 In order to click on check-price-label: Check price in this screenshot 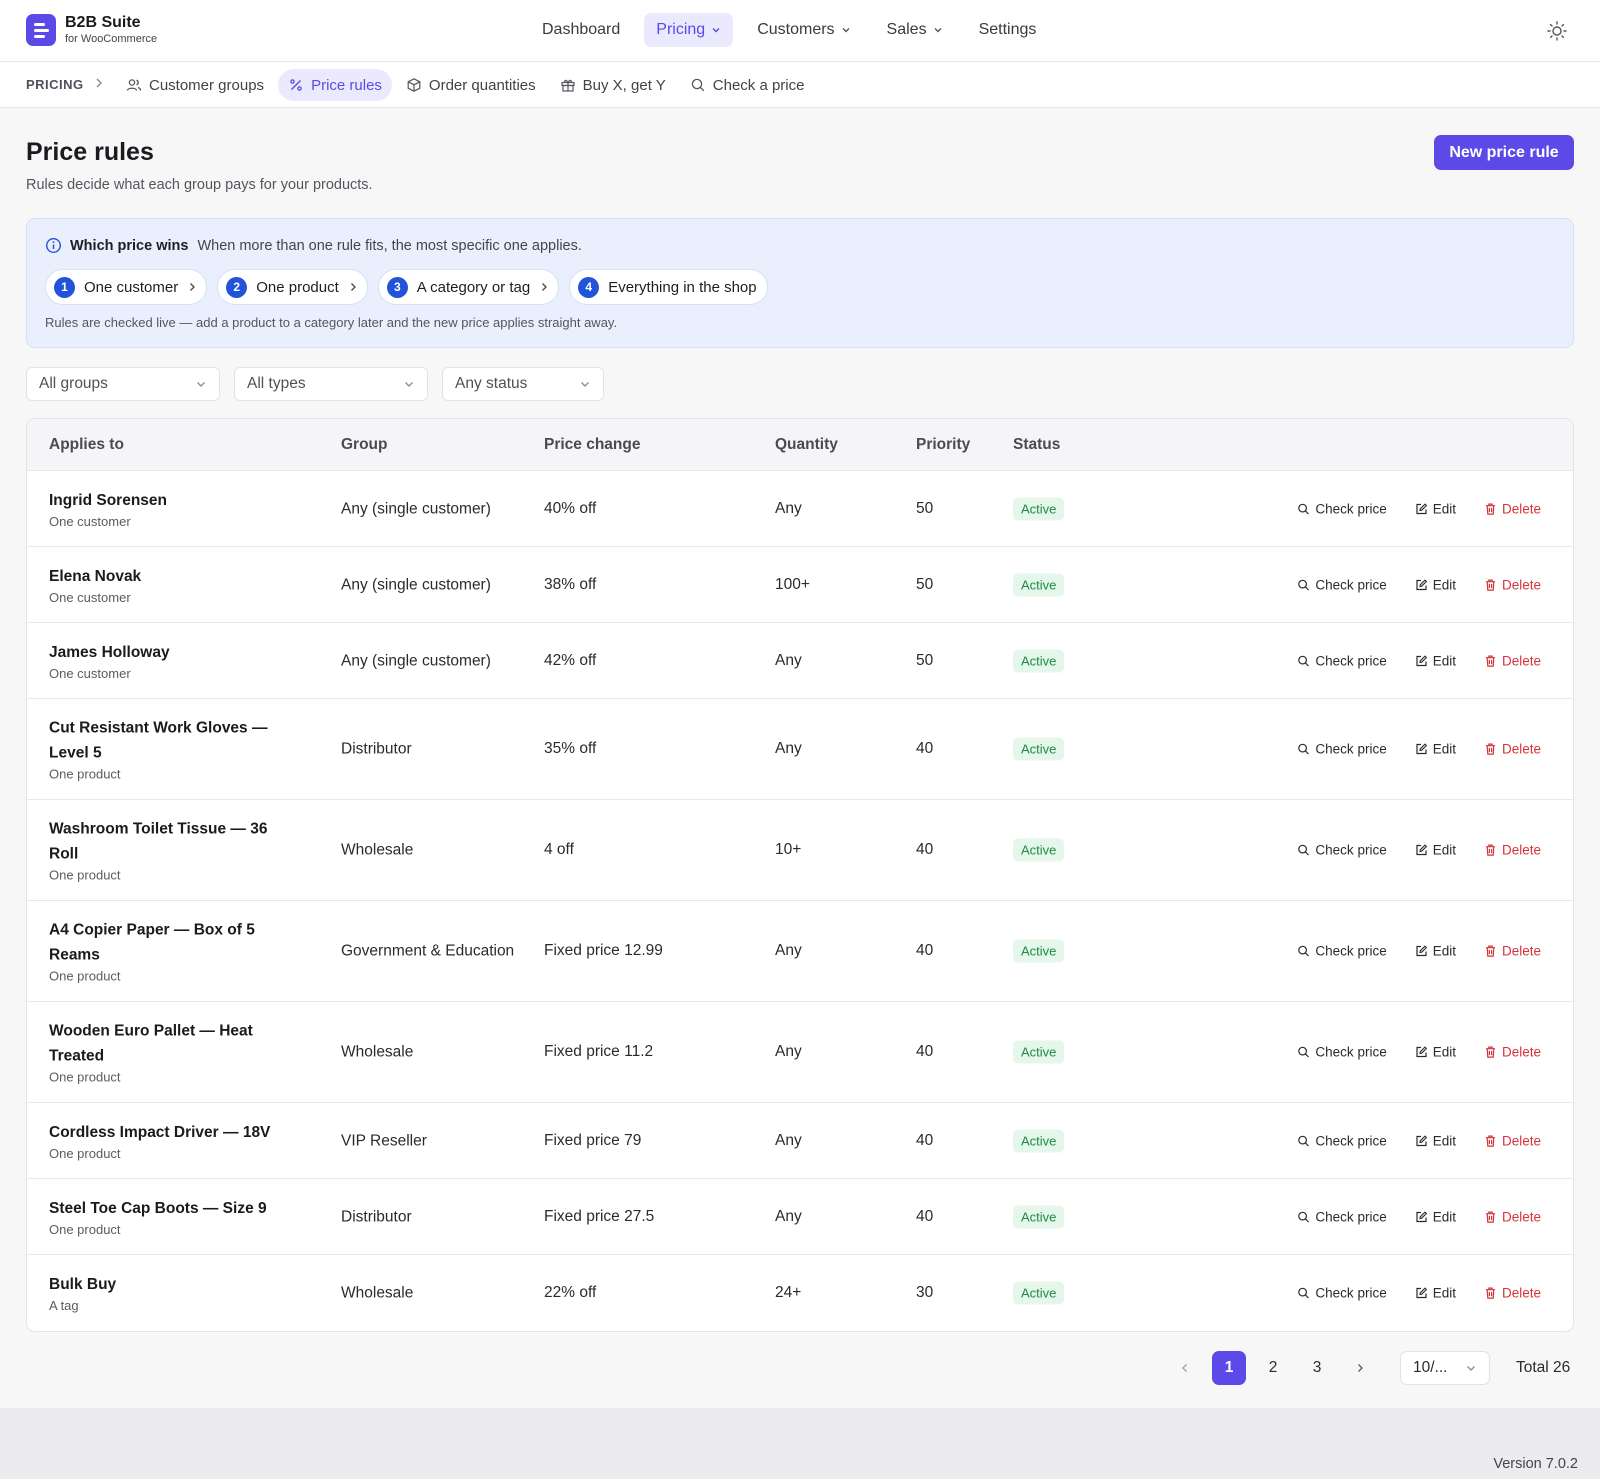, I will do `click(1351, 1140)`.